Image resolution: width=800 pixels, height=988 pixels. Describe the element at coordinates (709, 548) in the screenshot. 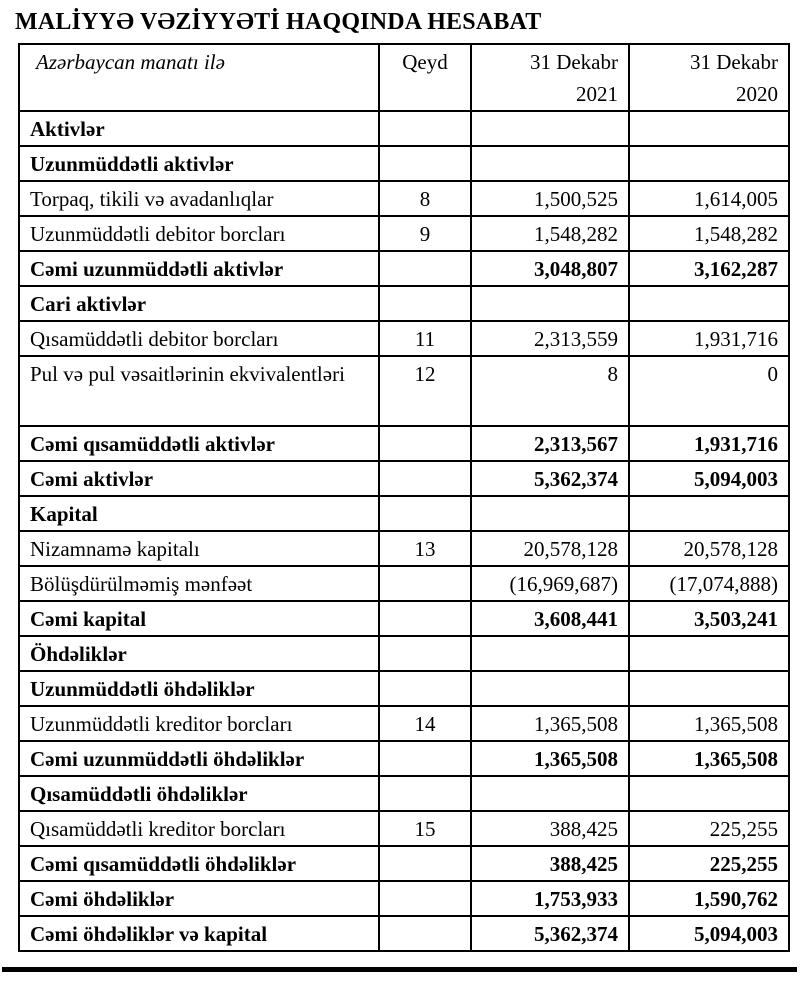

I see `row-value-2020: 20,578,128` at that location.